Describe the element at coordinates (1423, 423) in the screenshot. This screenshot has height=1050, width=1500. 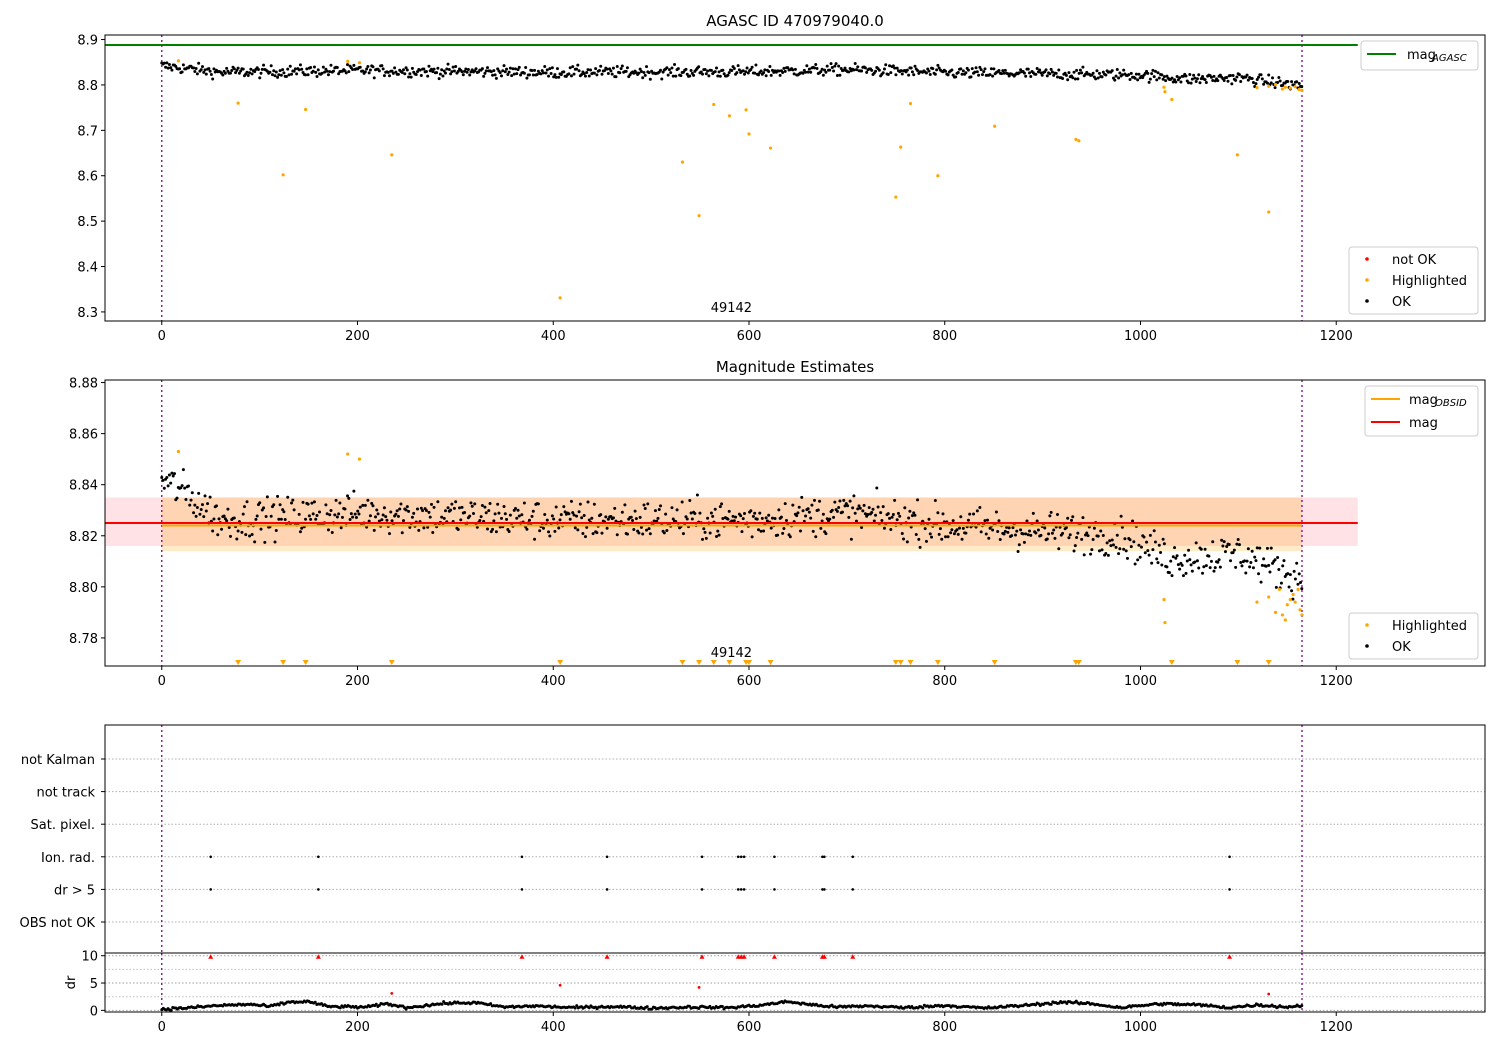
I see `p2-legend-label: mag` at that location.